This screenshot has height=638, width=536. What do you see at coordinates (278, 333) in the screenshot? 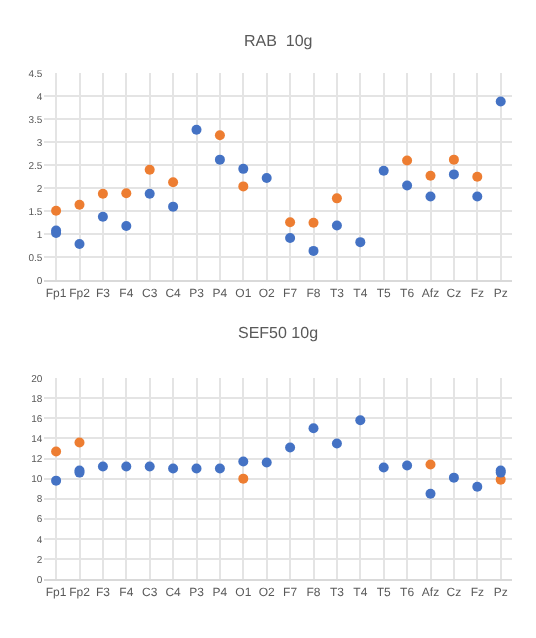
I see `chart-title: SEF50 10g` at bounding box center [278, 333].